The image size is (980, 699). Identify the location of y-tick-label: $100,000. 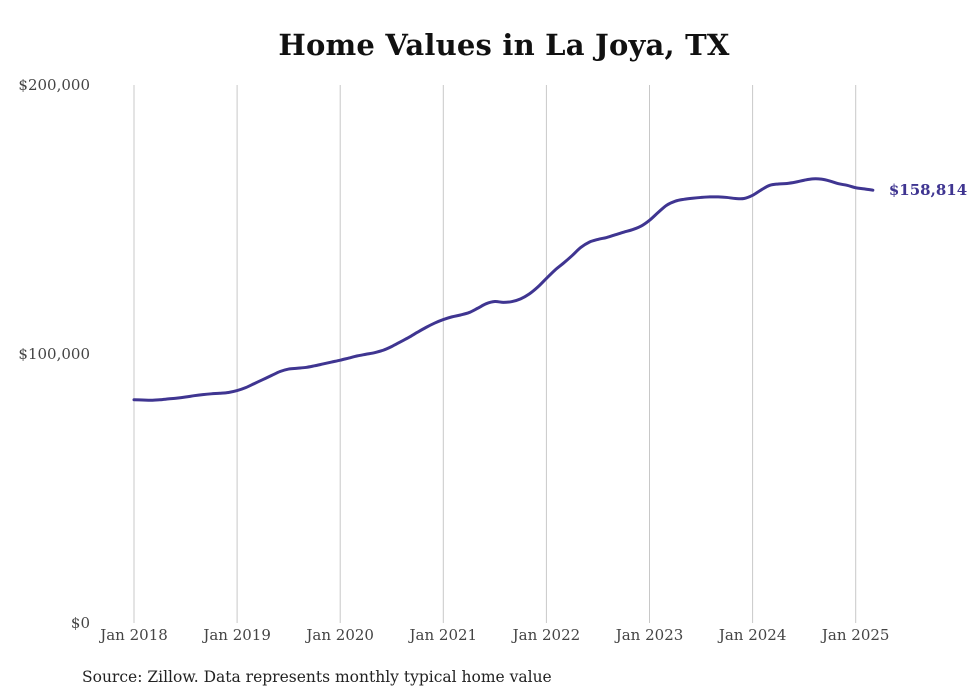
(54, 354).